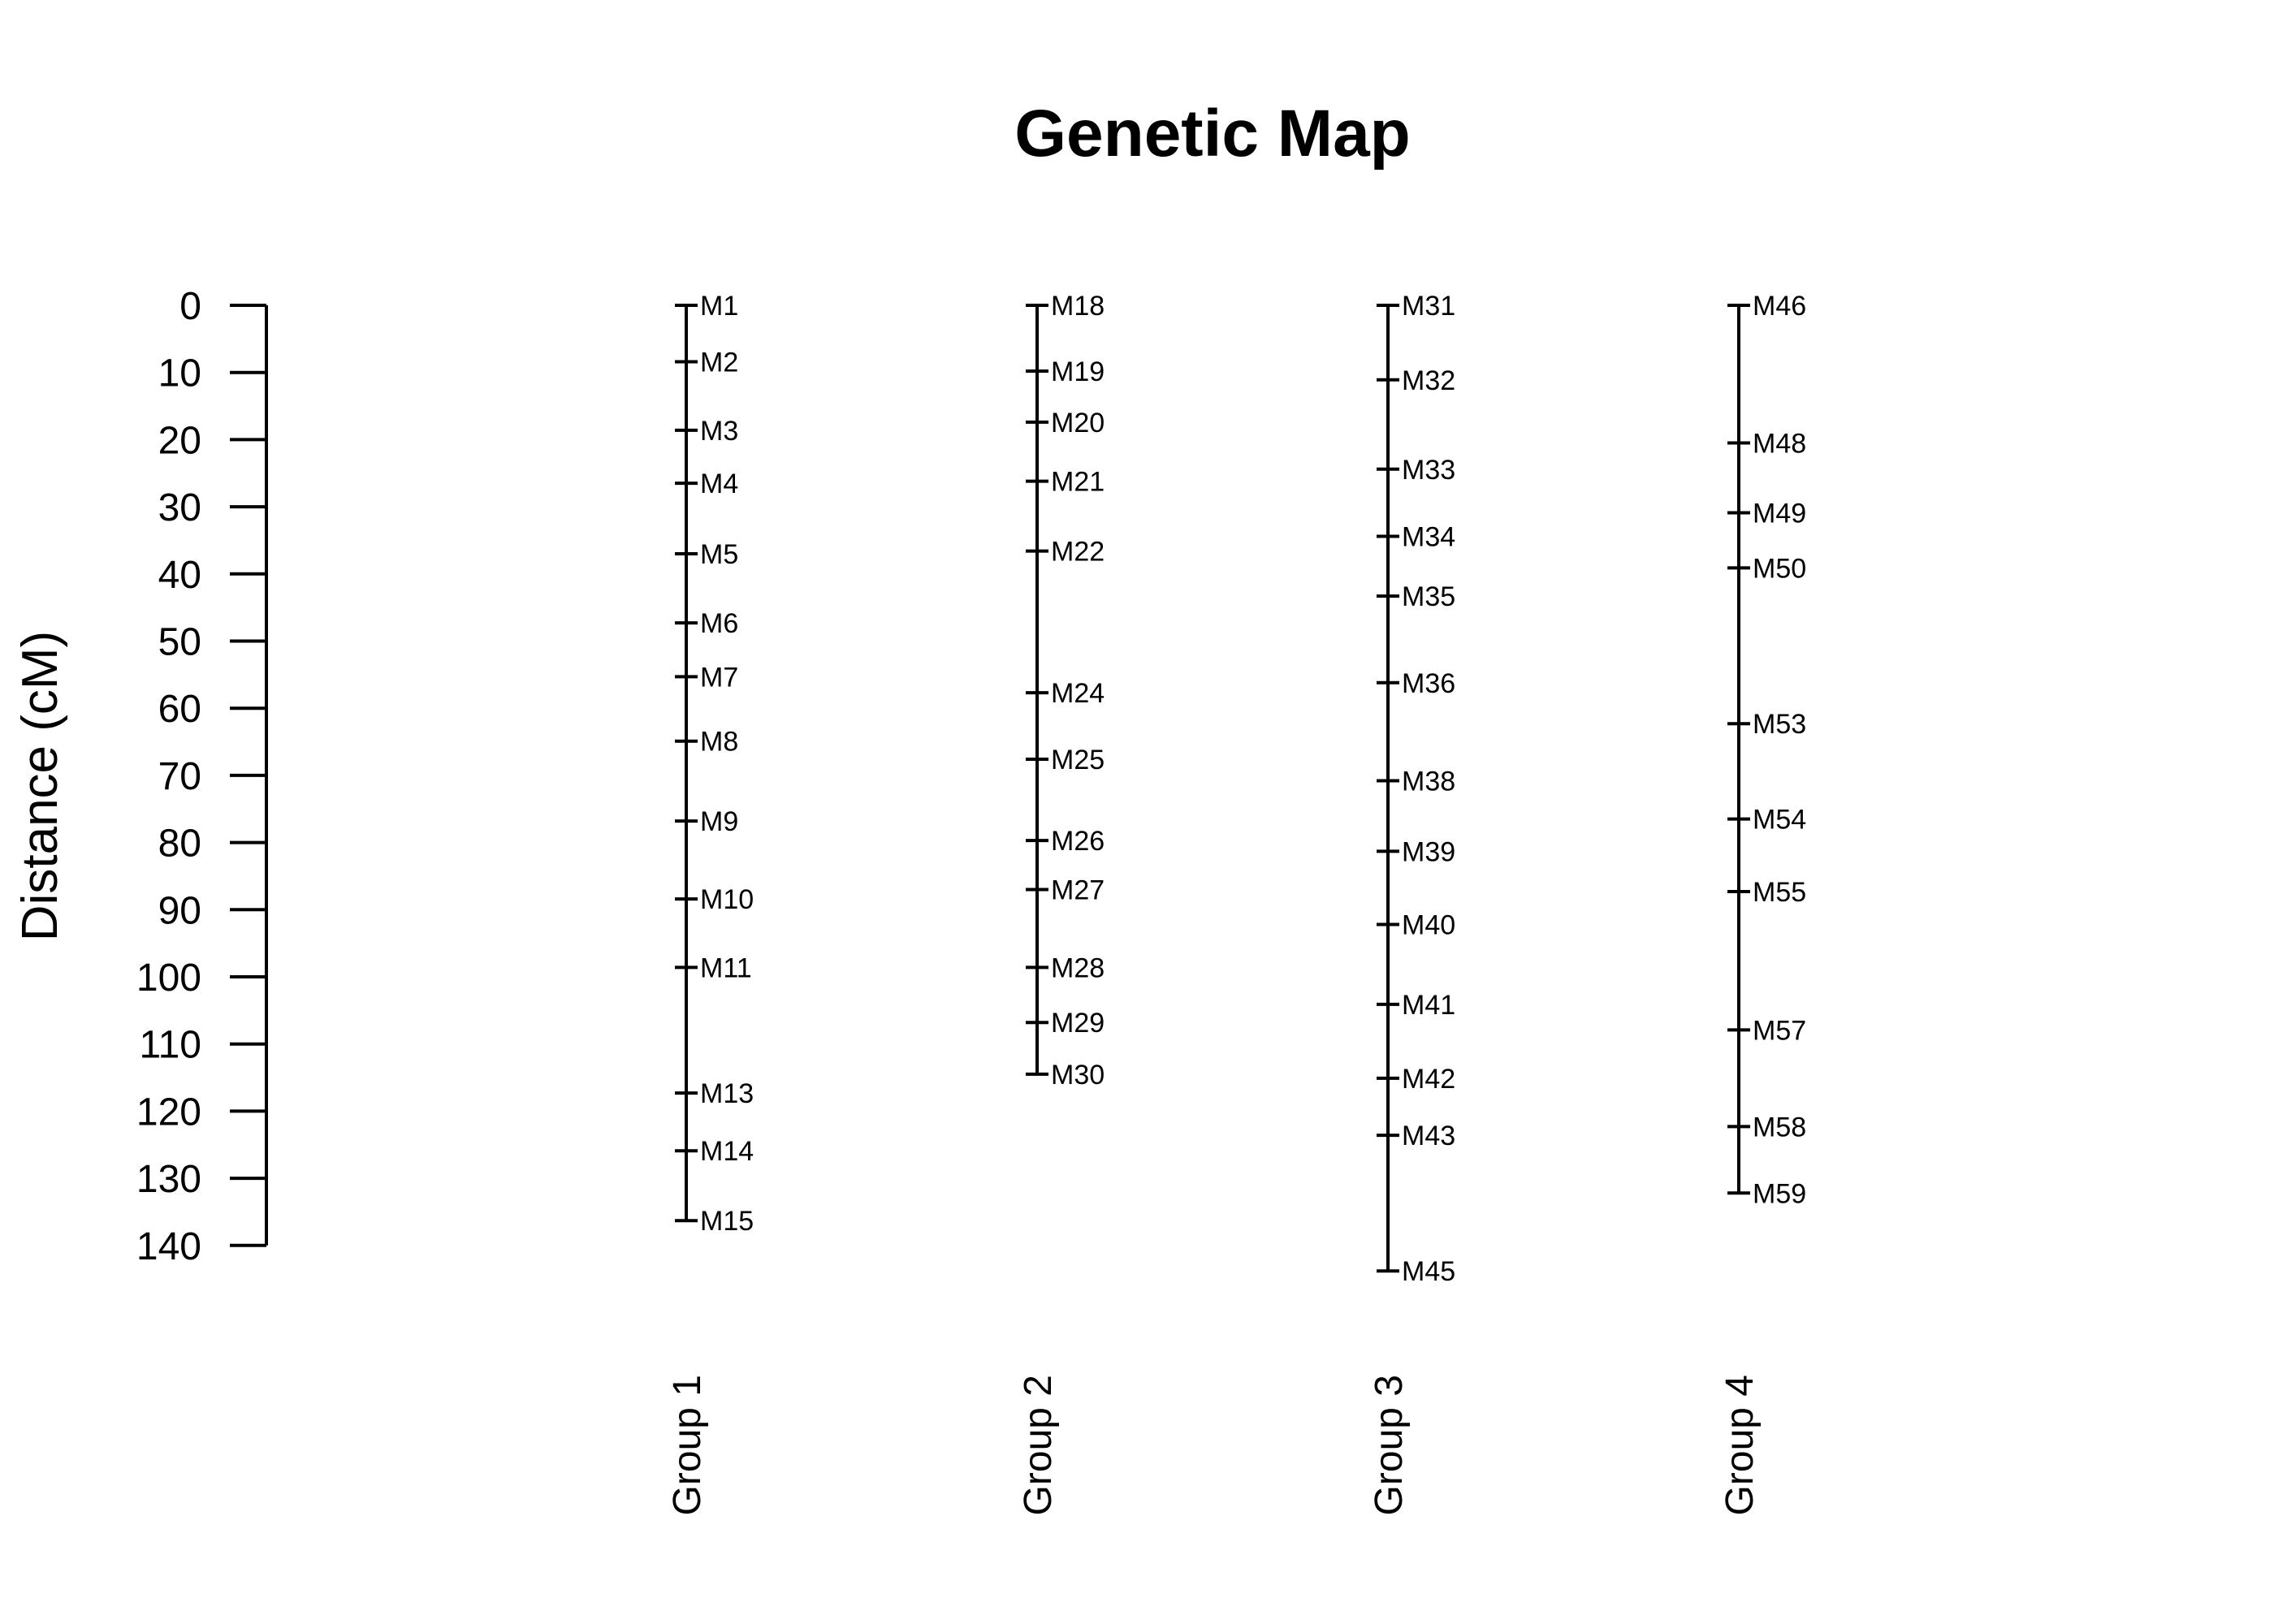  What do you see at coordinates (1428, 471) in the screenshot?
I see `marker-label: M33` at bounding box center [1428, 471].